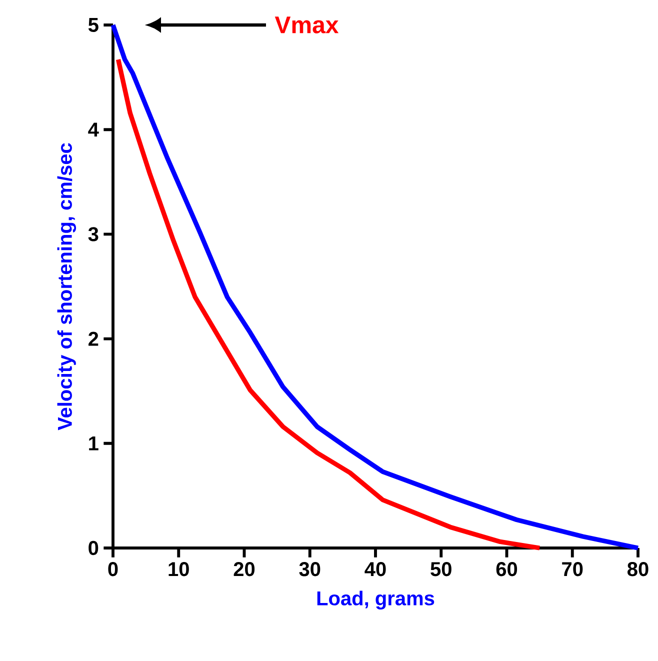 The height and width of the screenshot is (661, 658). Describe the element at coordinates (638, 569) in the screenshot. I see `x-tick-label: 80` at that location.